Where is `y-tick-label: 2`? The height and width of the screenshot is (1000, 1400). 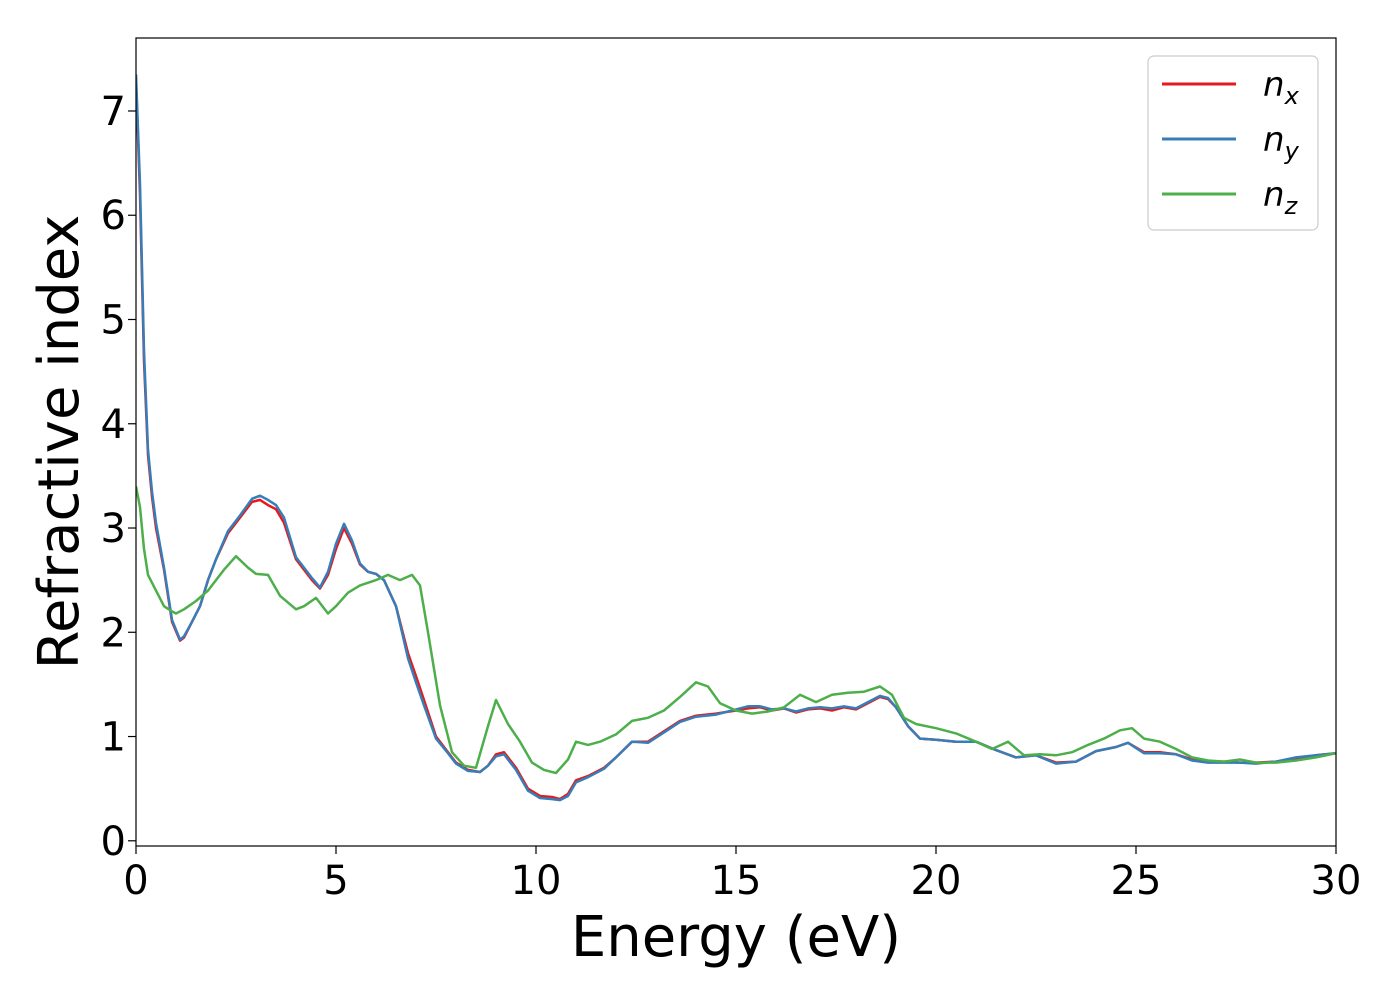
y-tick-label: 2 is located at coordinates (113, 633).